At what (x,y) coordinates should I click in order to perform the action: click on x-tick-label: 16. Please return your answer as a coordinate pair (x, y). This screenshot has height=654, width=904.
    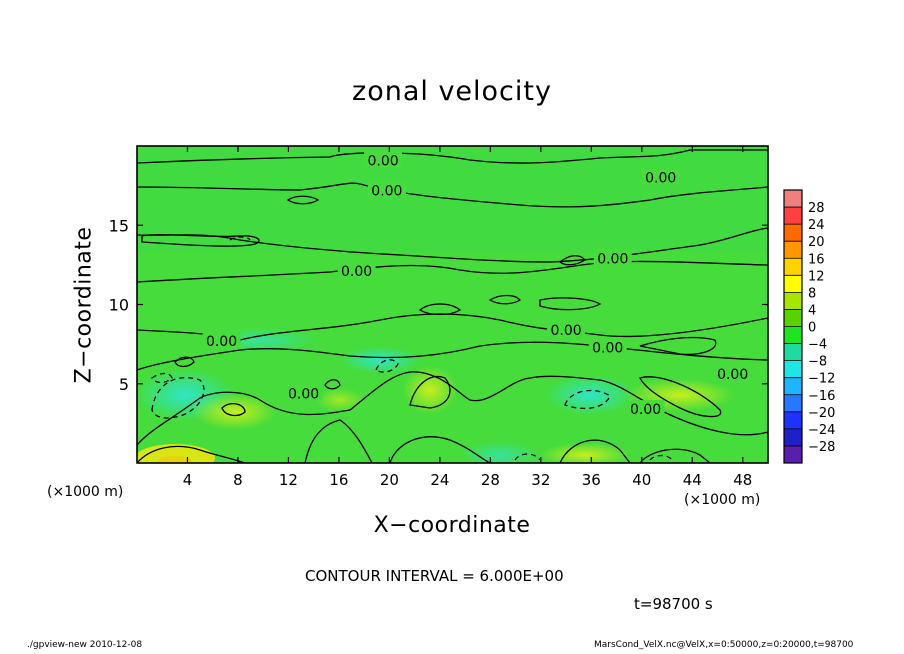
    Looking at the image, I should click on (338, 480).